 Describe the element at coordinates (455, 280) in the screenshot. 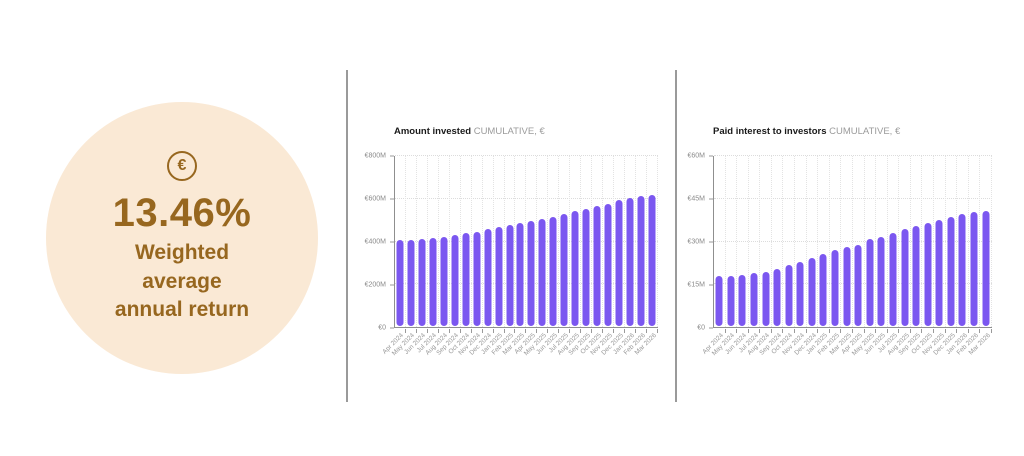

I see `bar-sep-2024` at that location.